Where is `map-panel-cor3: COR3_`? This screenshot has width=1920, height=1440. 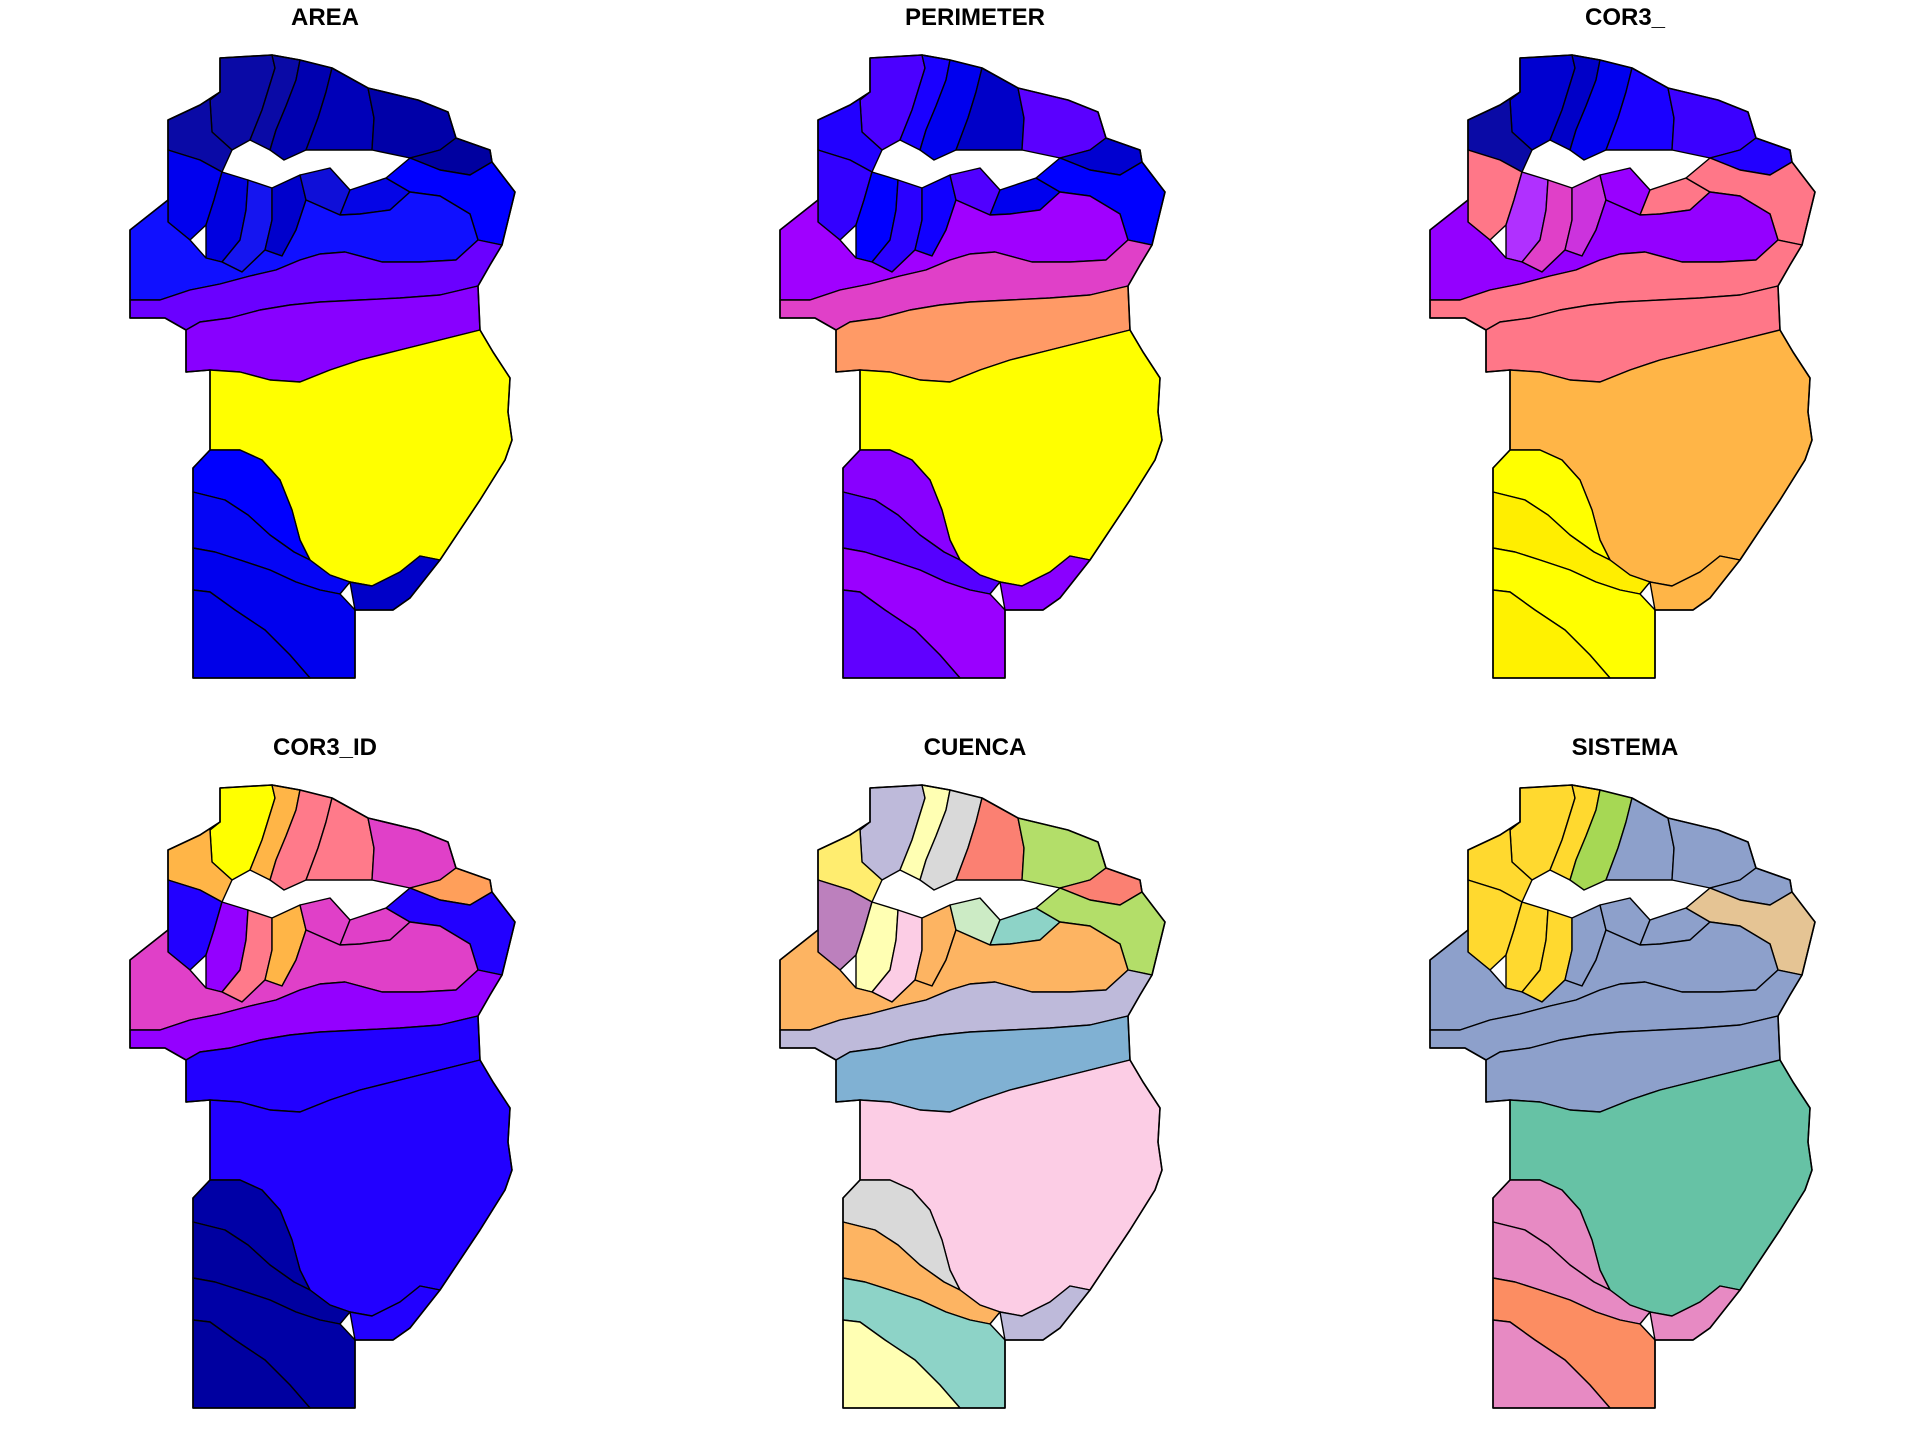
map-panel-cor3: COR3_ is located at coordinates (1622, 341).